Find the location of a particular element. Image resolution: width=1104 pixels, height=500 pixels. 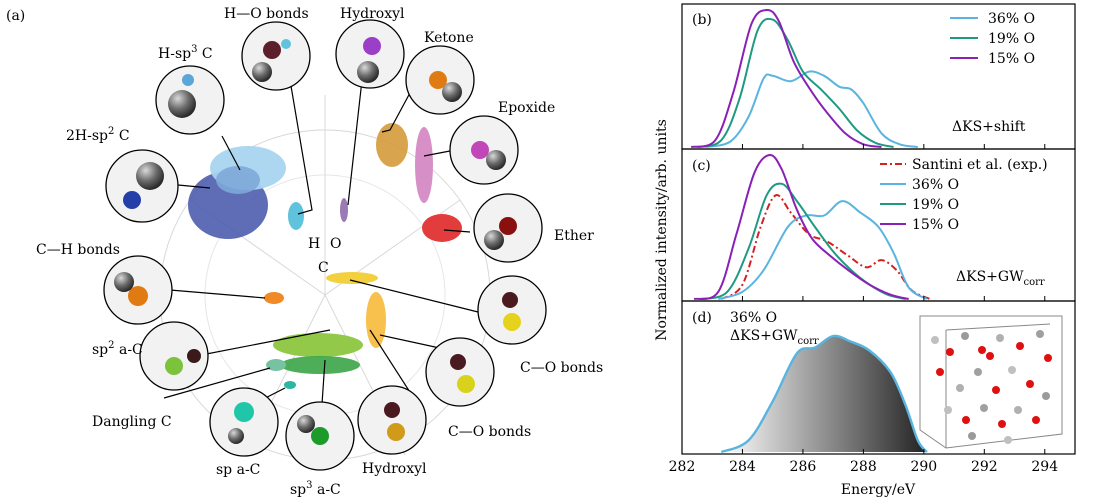

cluster-c-o-lower is located at coordinates (376, 320).